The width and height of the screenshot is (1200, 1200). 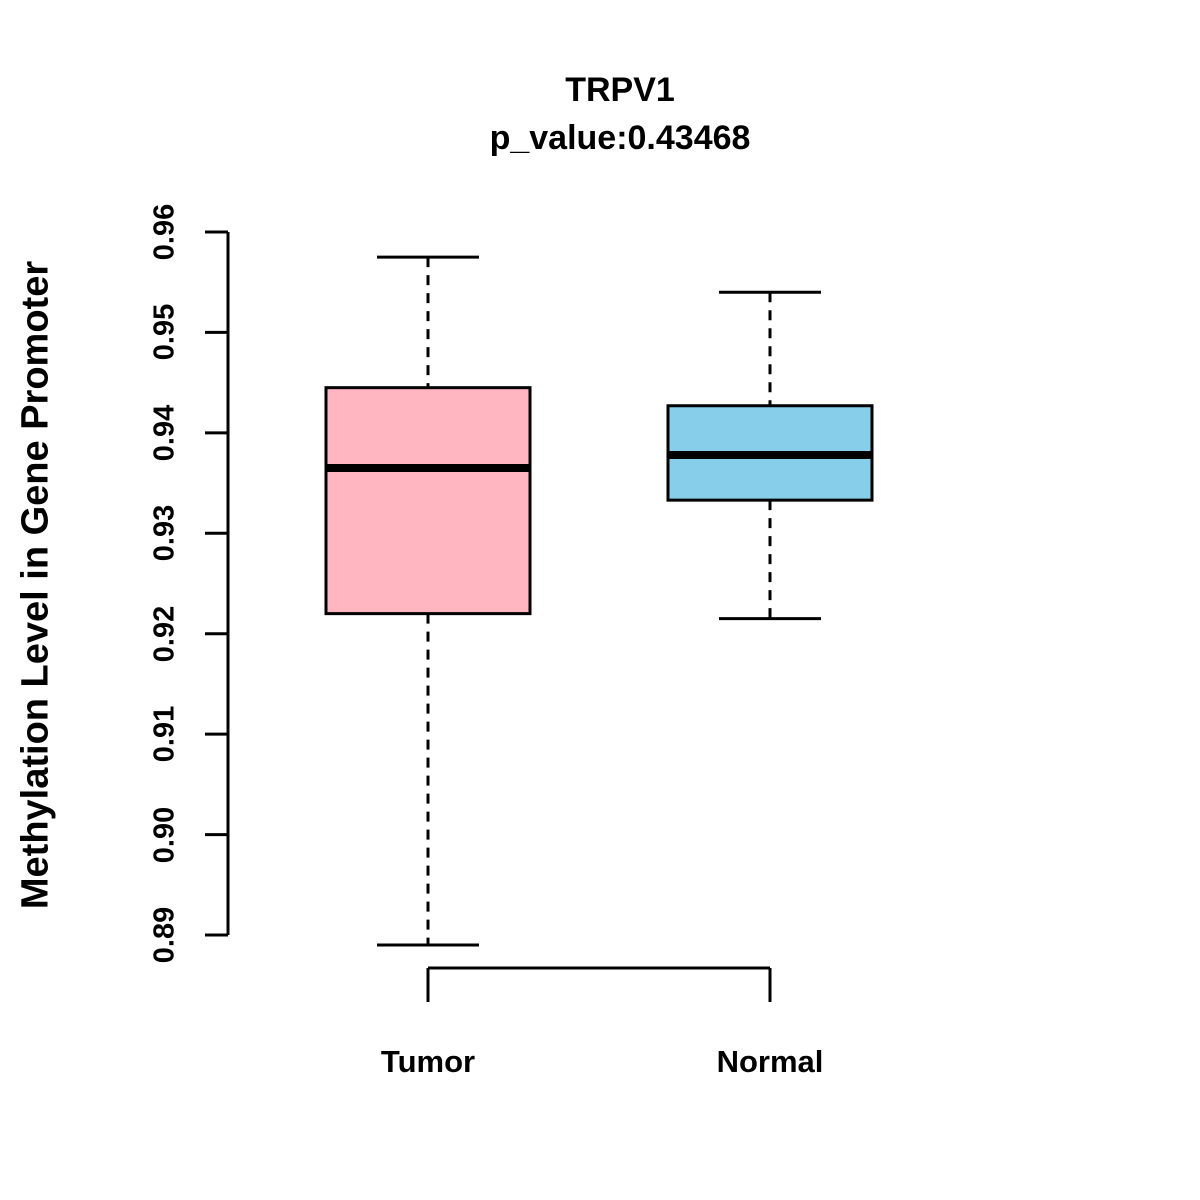 What do you see at coordinates (620, 90) in the screenshot?
I see `chart-title: TRPV1` at bounding box center [620, 90].